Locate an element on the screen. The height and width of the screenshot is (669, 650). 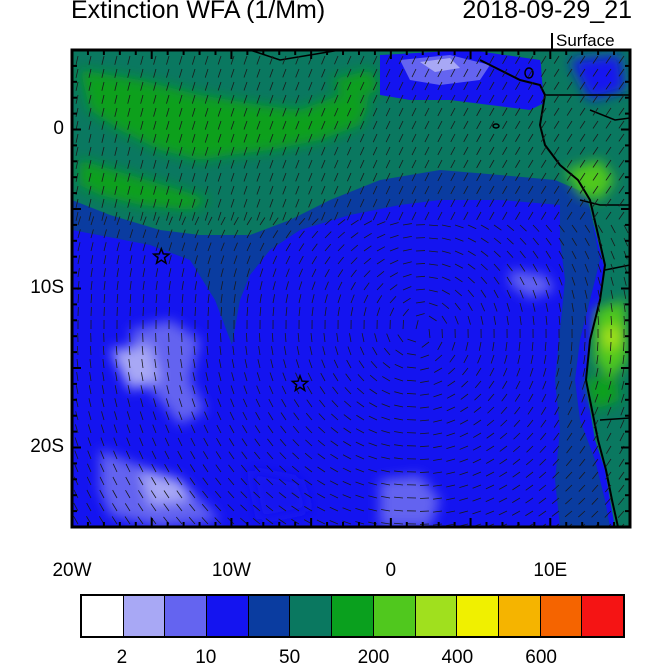
y-tick-label: 0 is located at coordinates (58, 129).